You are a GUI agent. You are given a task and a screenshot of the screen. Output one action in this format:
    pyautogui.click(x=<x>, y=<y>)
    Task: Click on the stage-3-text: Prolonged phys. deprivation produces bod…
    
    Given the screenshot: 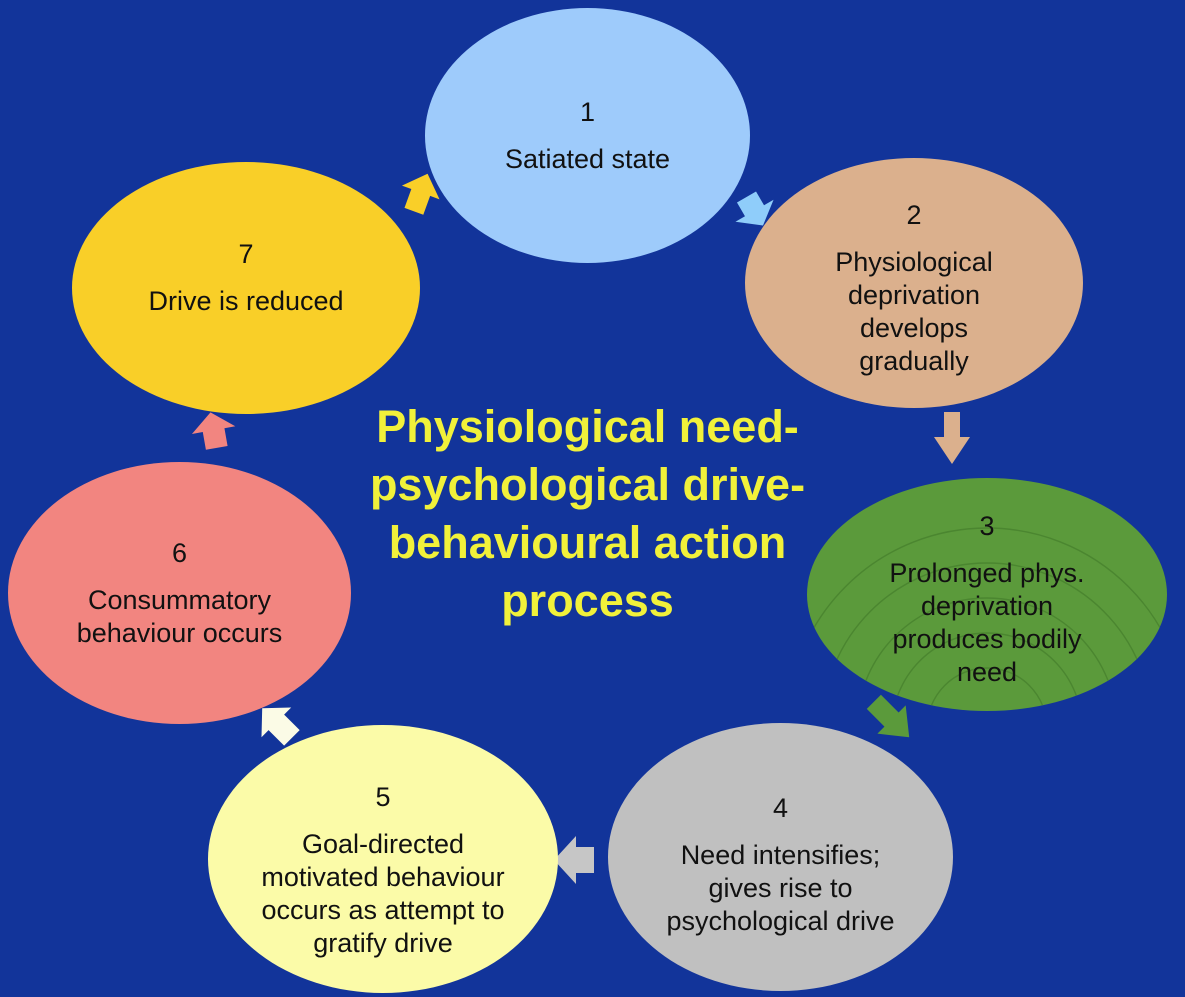 What is the action you would take?
    pyautogui.click(x=987, y=622)
    